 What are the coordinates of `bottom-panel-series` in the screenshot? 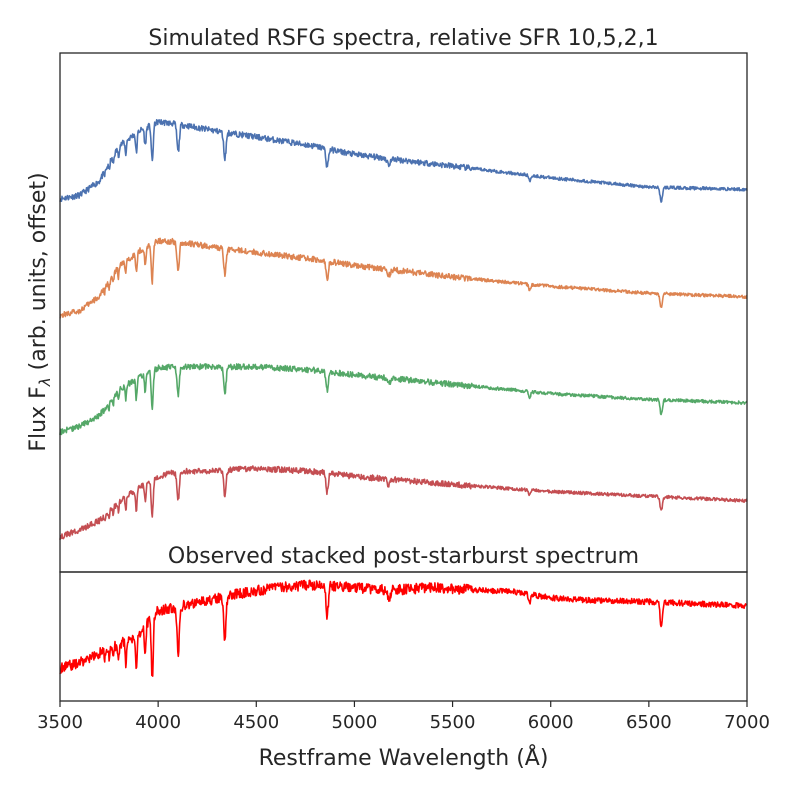 It's located at (403, 628).